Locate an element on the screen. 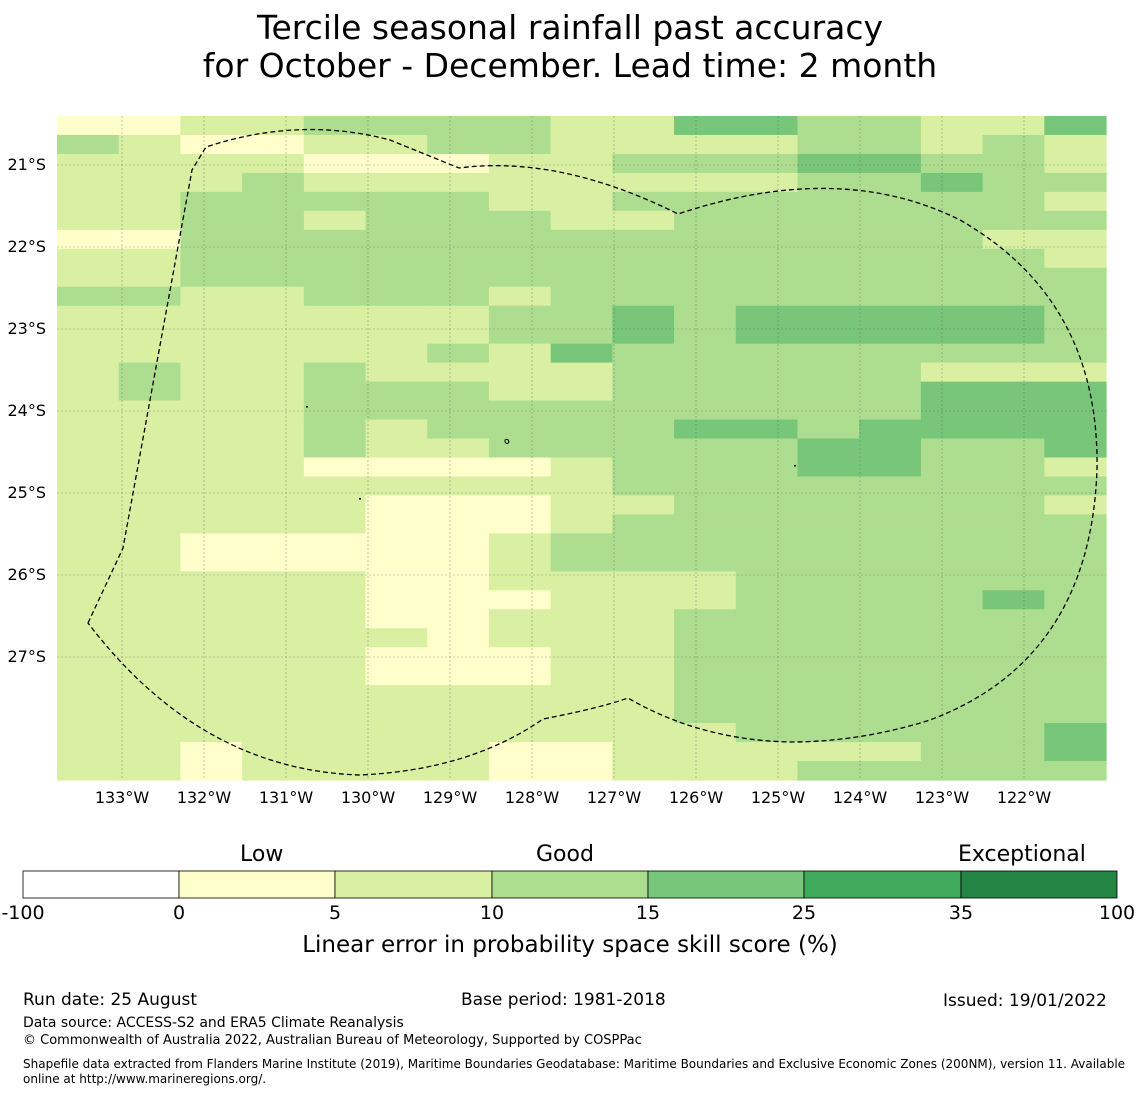 The height and width of the screenshot is (1095, 1140). latitude-label: 23°S is located at coordinates (26, 328).